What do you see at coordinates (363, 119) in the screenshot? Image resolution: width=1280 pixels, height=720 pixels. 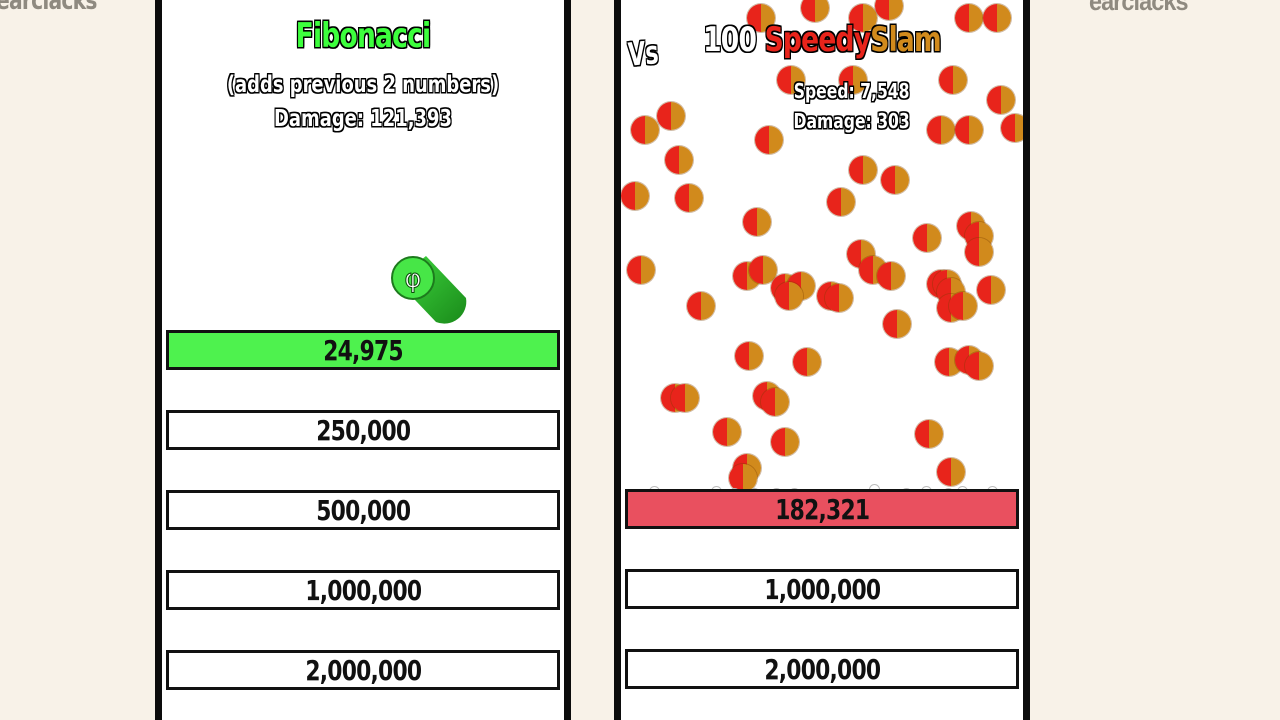 I see `fibonacci-damage: Damage: 121,393` at bounding box center [363, 119].